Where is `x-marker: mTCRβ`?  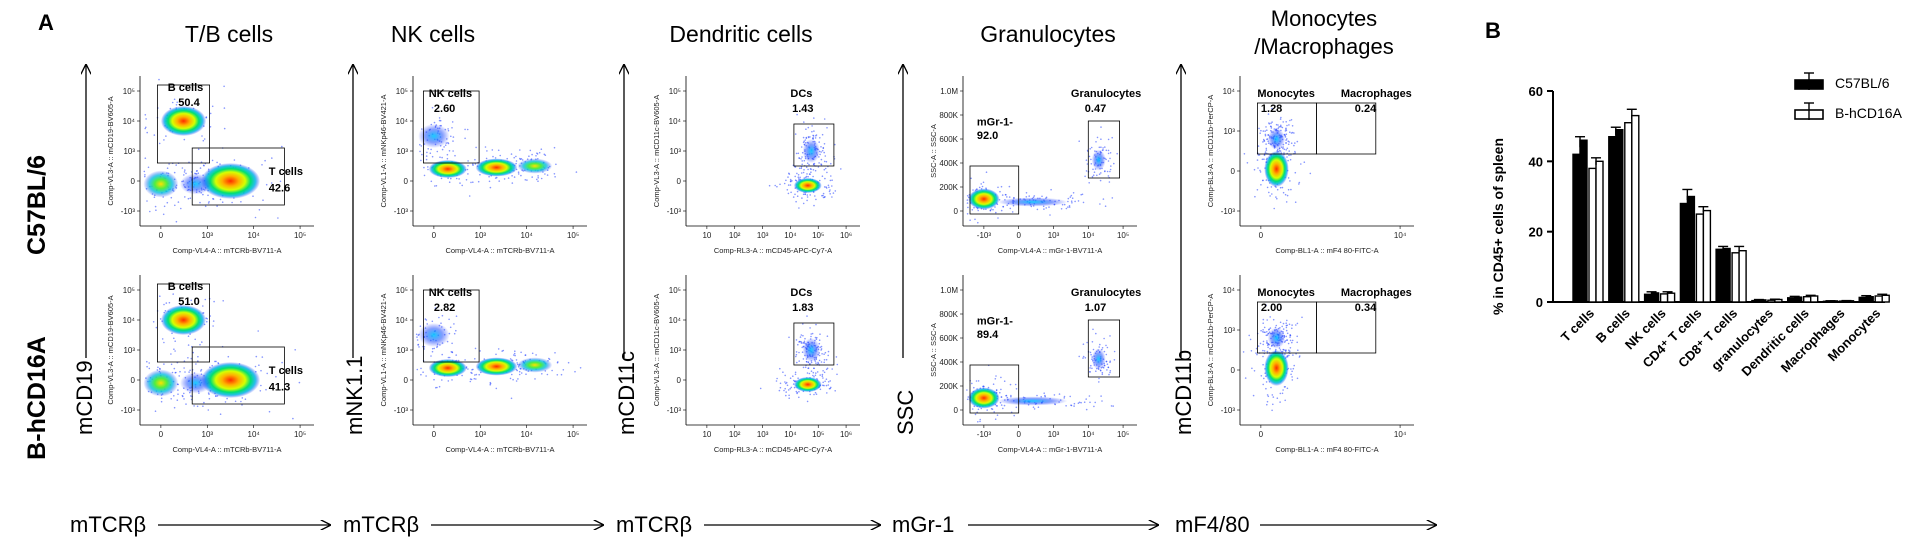
x-marker: mTCRβ is located at coordinates (381, 524).